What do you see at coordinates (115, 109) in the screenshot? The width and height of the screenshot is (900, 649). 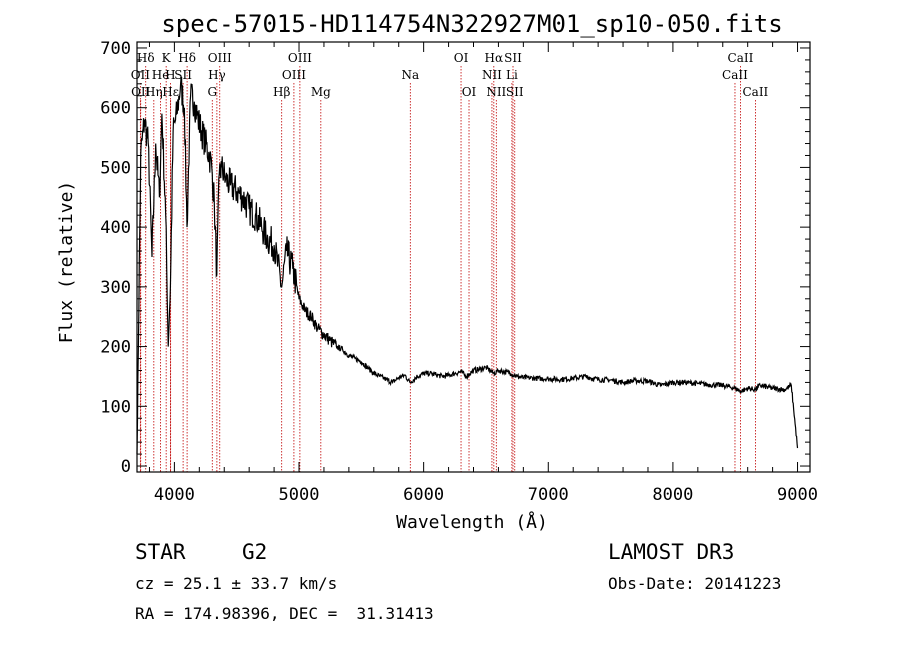 I see `y-tick-label: 600` at bounding box center [115, 109].